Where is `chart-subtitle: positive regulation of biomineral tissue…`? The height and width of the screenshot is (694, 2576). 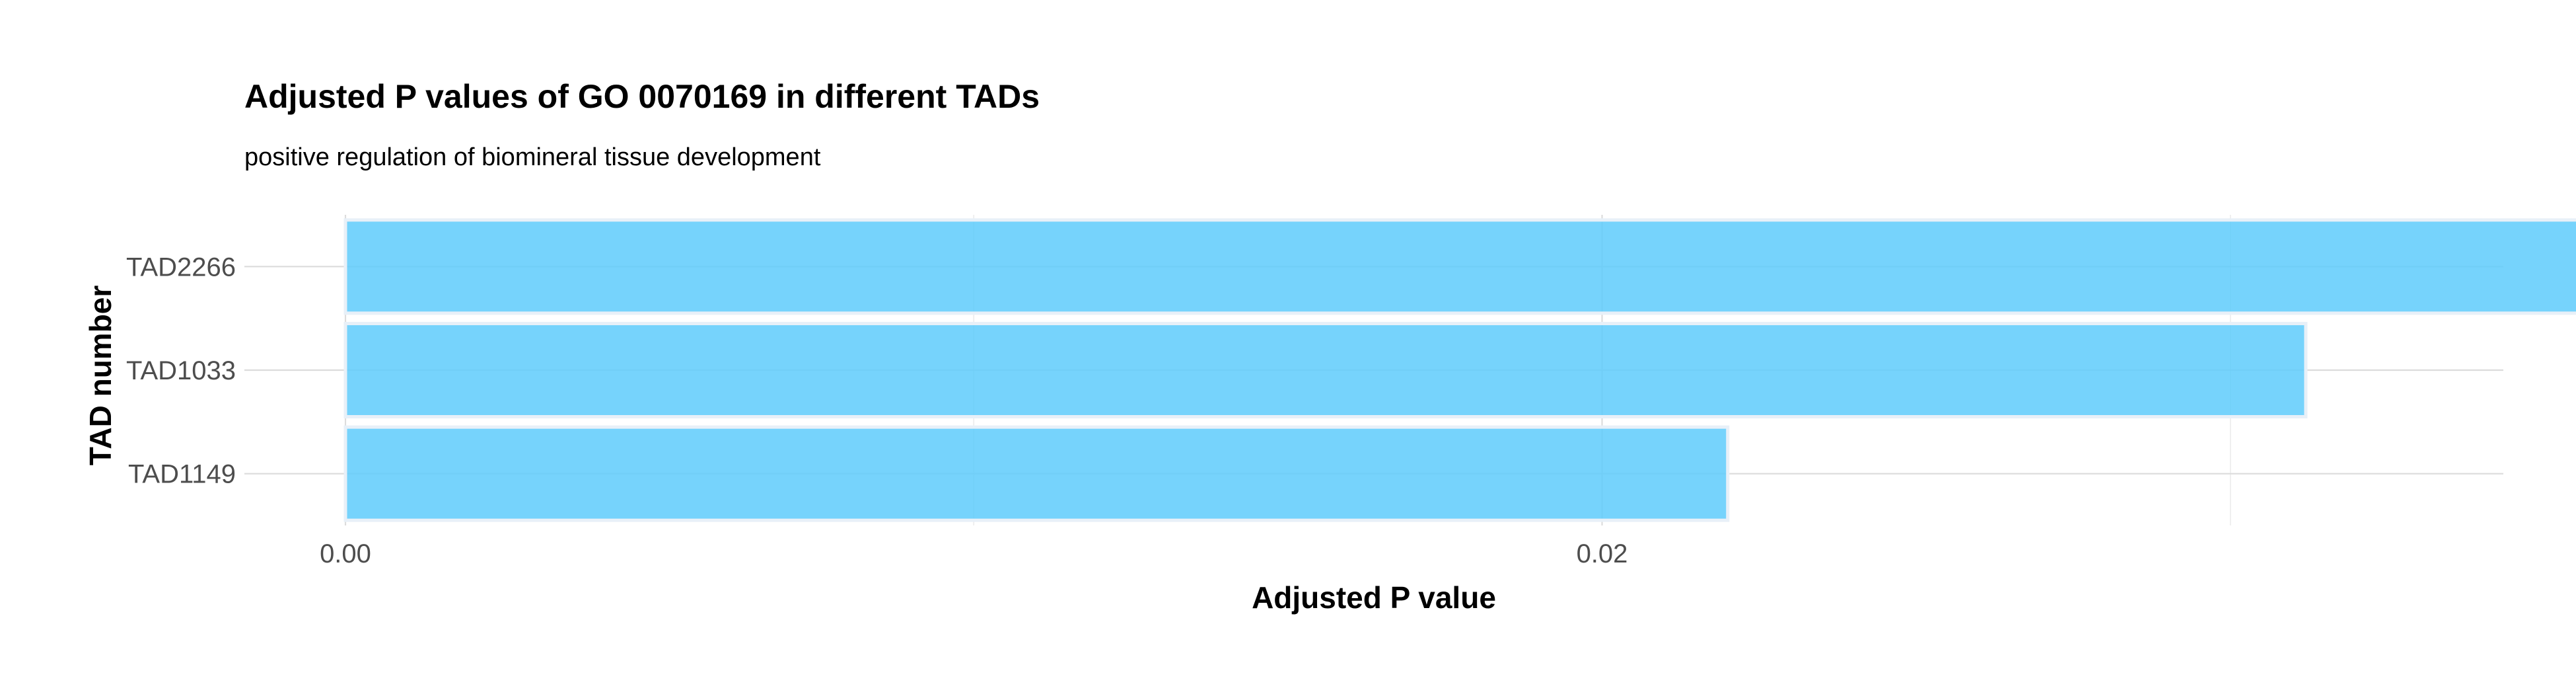
chart-subtitle: positive regulation of biomineral tissue… is located at coordinates (532, 157).